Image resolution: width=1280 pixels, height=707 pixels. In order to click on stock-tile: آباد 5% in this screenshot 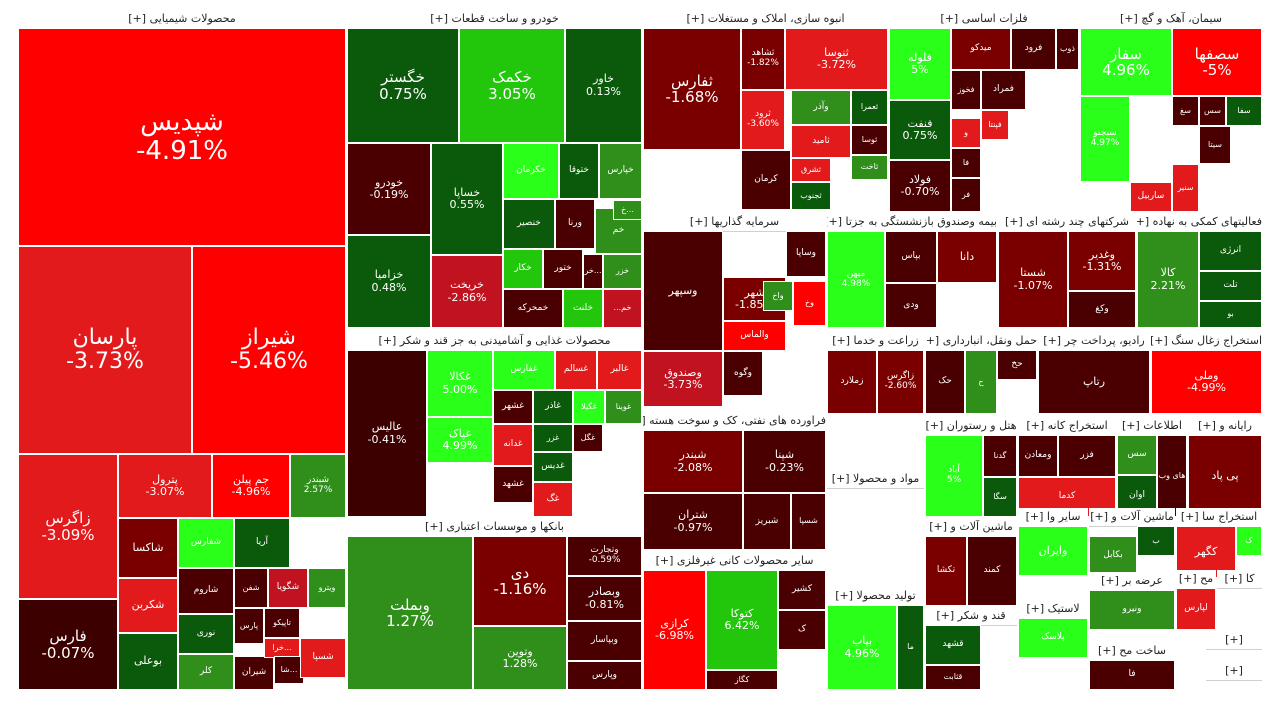, I will do `click(954, 476)`.